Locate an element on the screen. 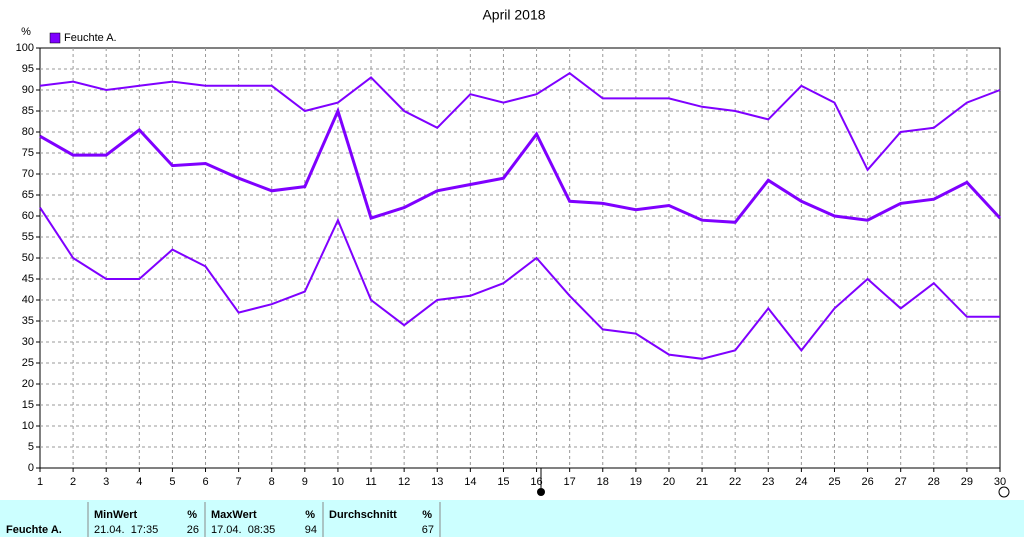  legend-label: Feuchte A. is located at coordinates (90, 38).